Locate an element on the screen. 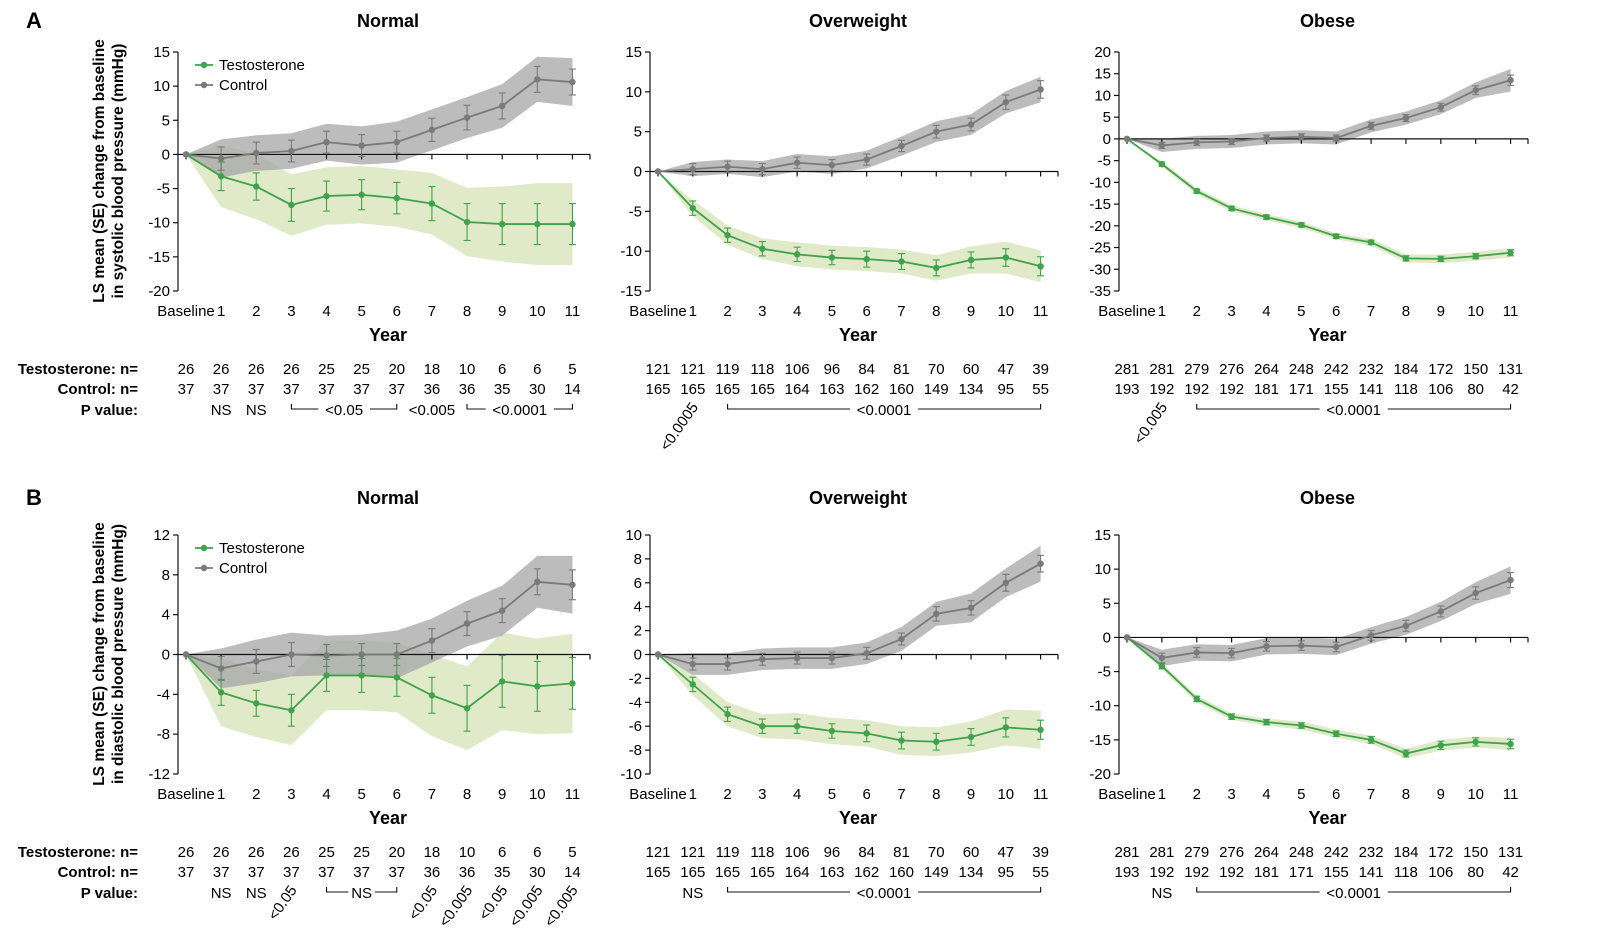 Image resolution: width=1600 pixels, height=931 pixels. n-control: 155 is located at coordinates (1336, 389).